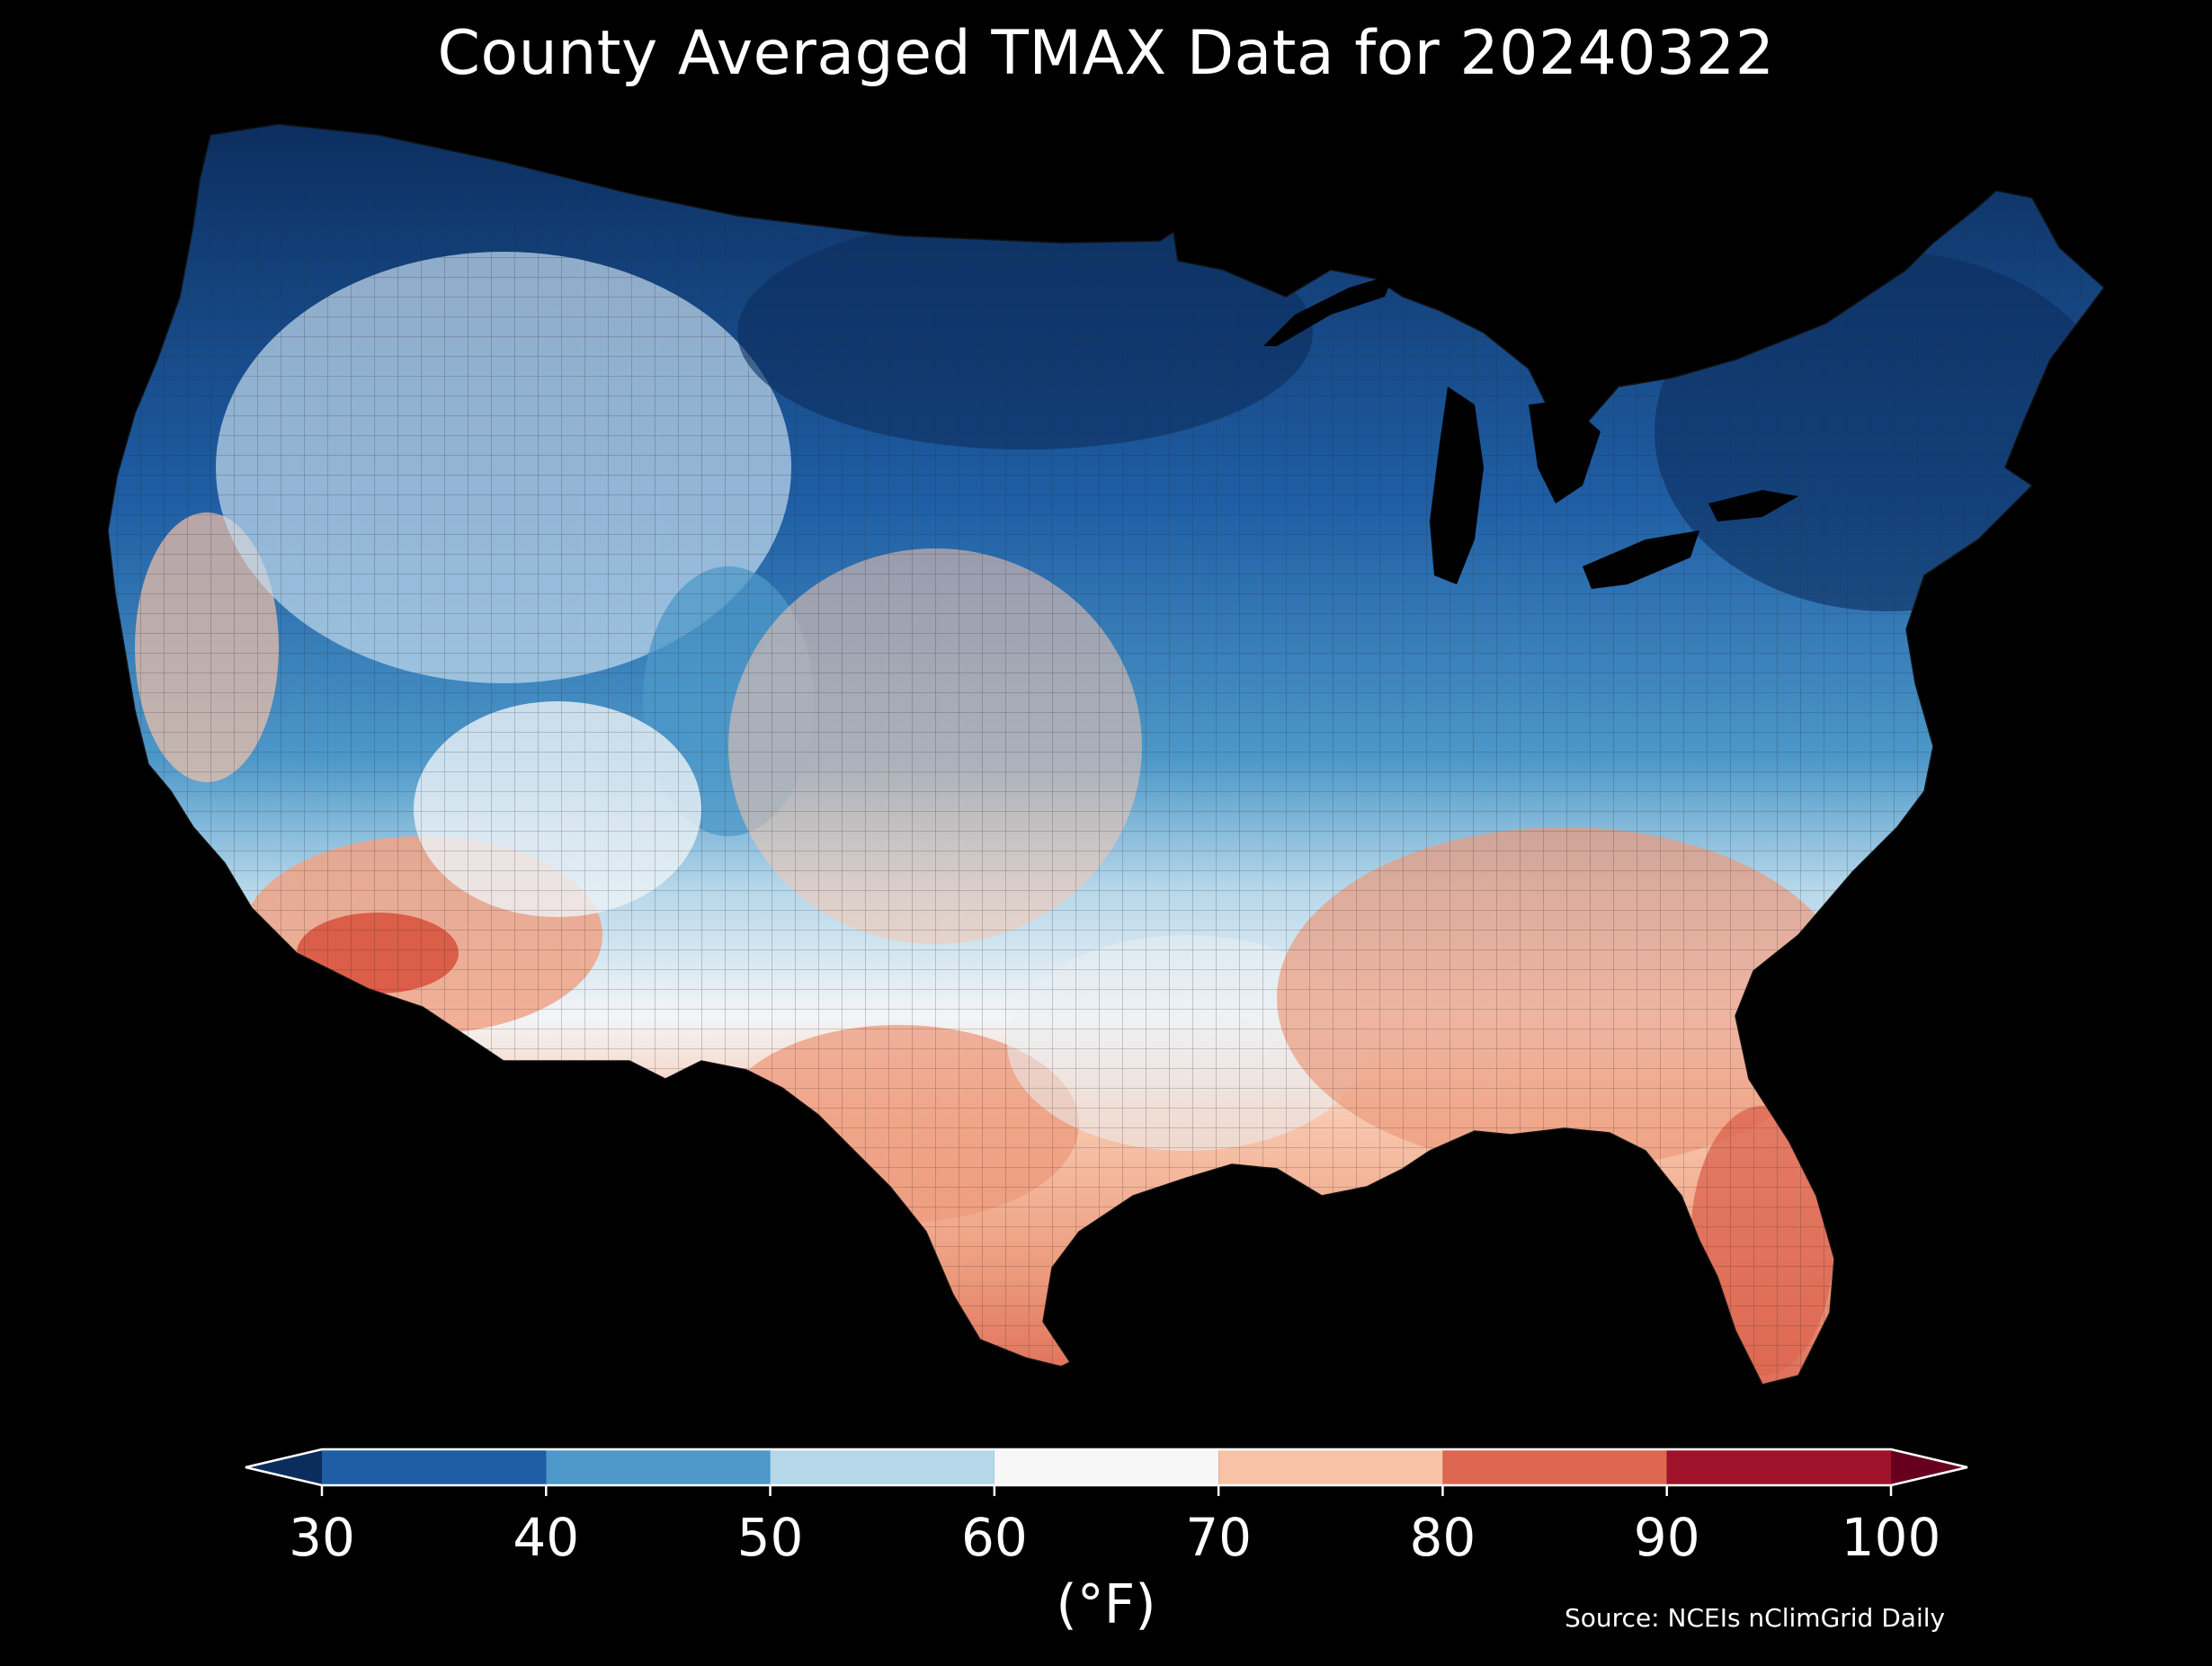 Image resolution: width=2212 pixels, height=1666 pixels. What do you see at coordinates (1641, 559) in the screenshot?
I see `lake-erie` at bounding box center [1641, 559].